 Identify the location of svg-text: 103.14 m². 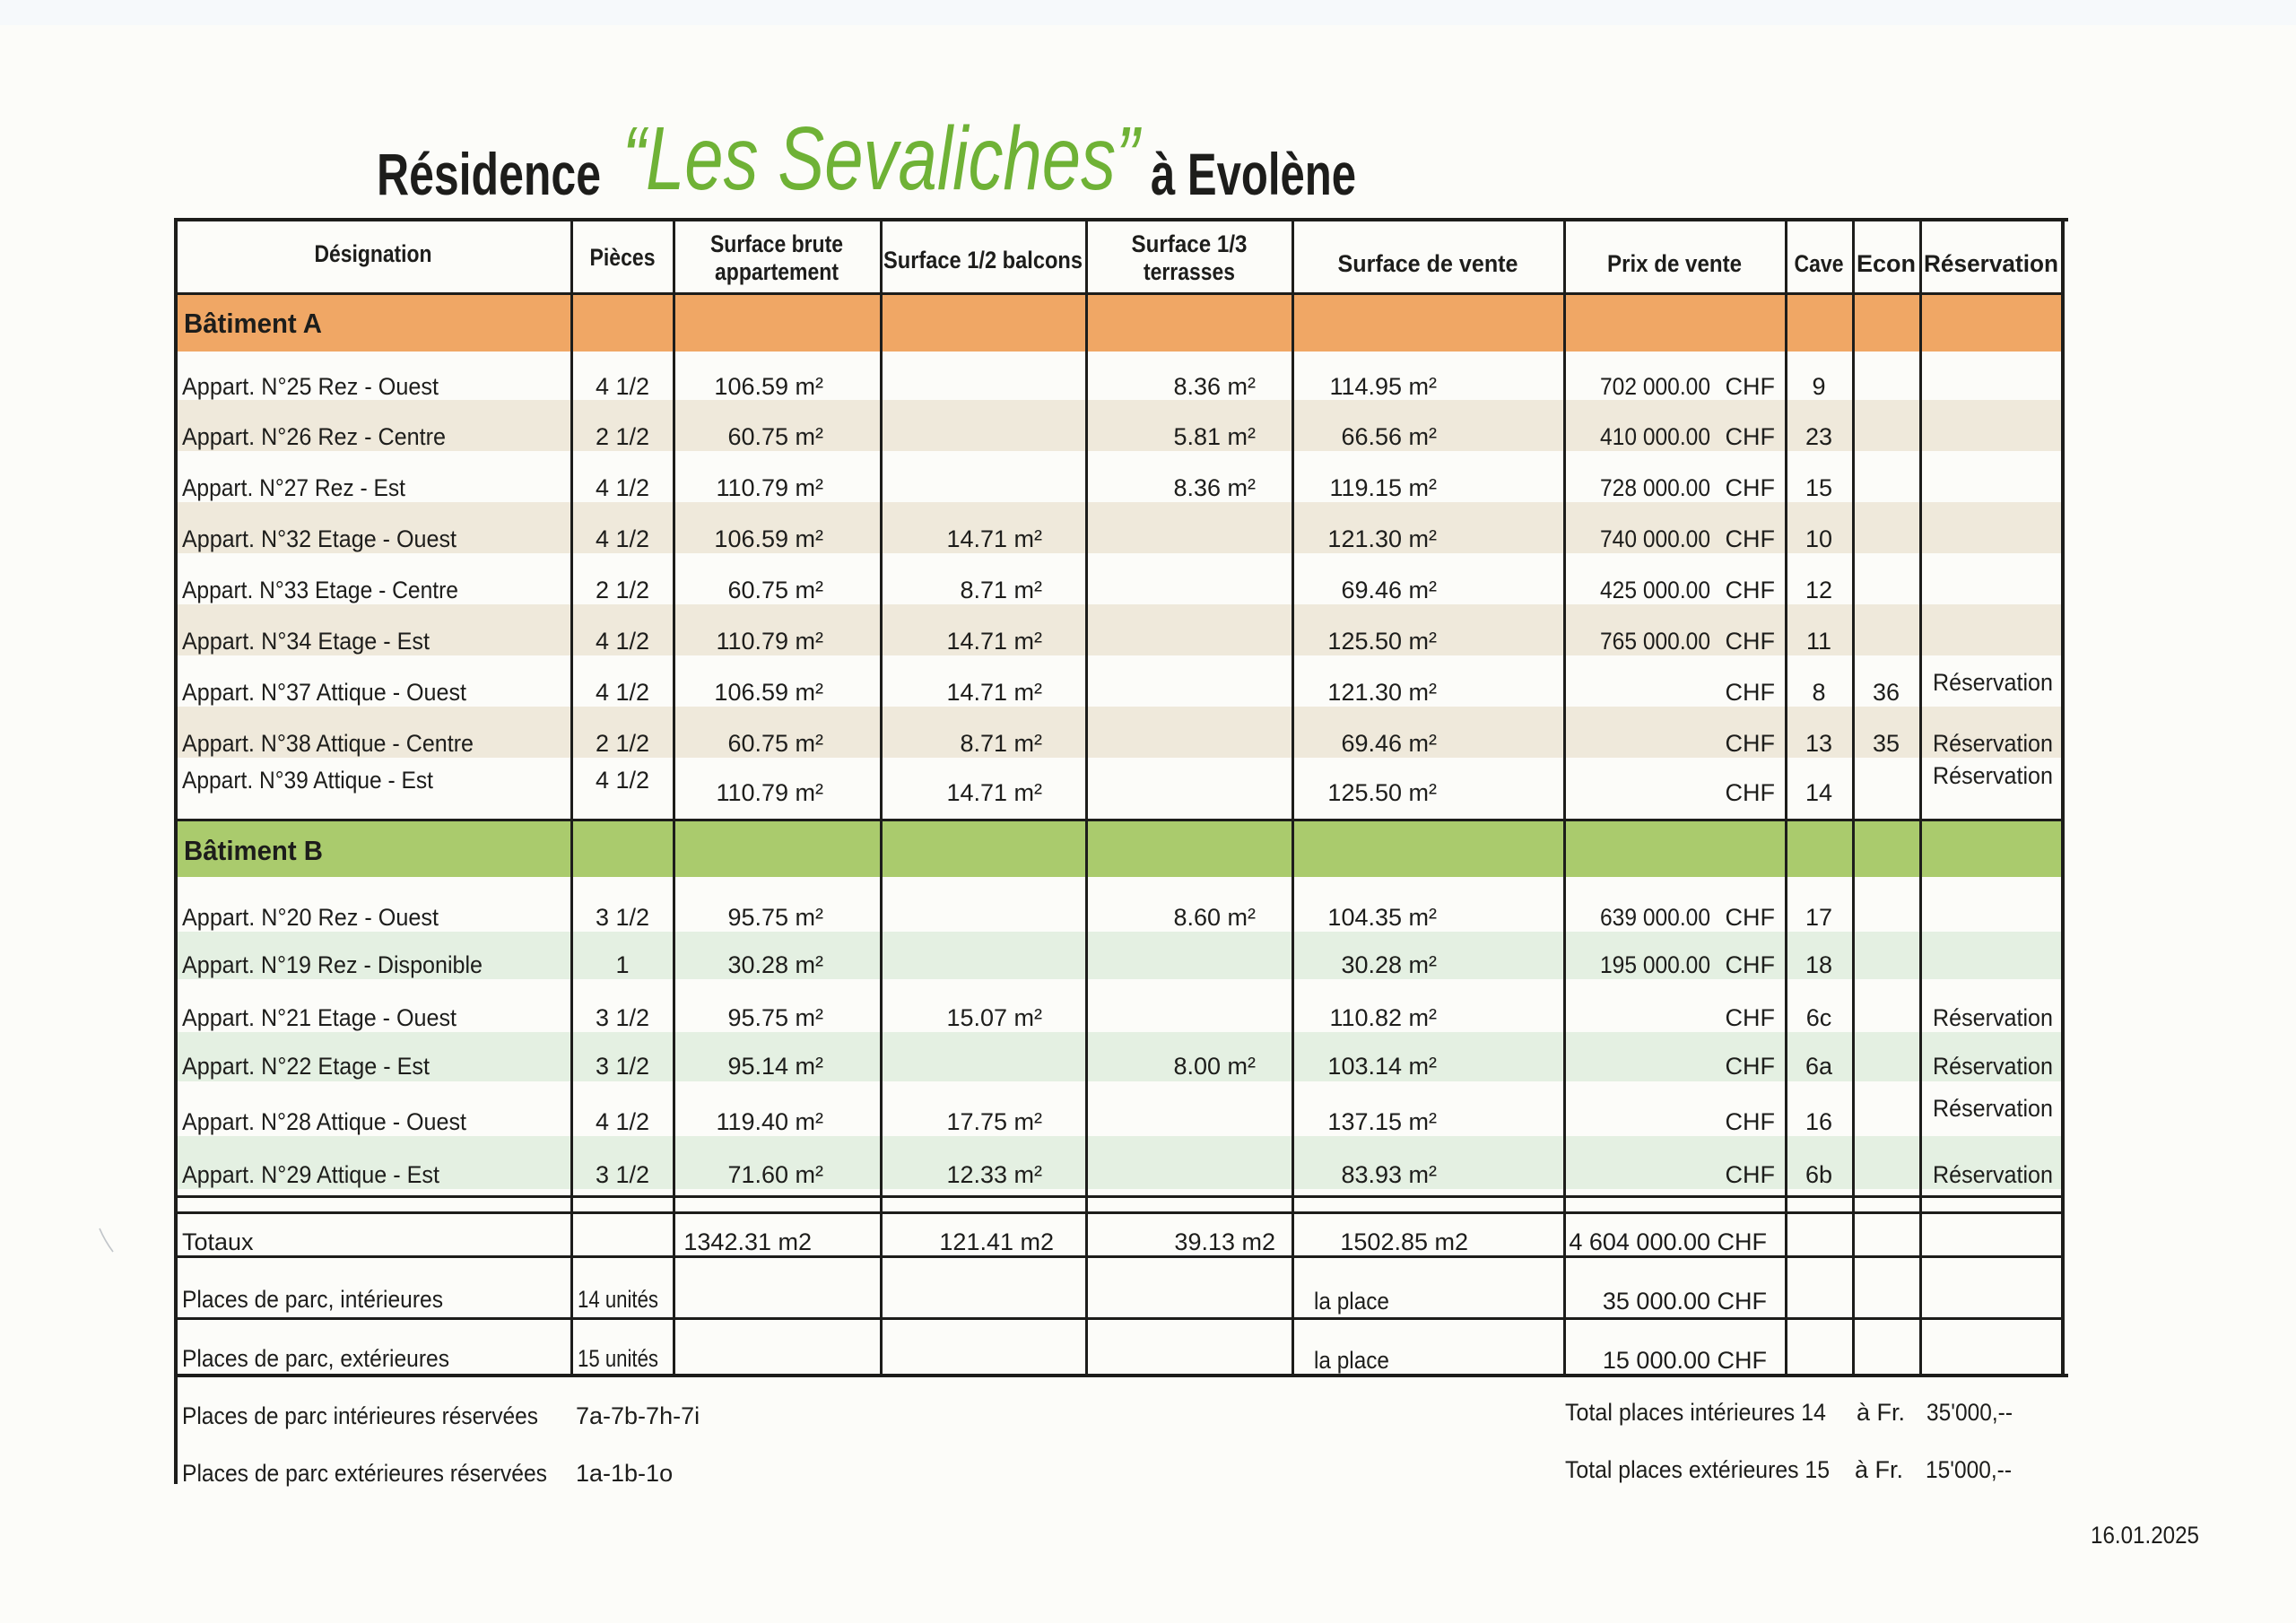
(1382, 1066).